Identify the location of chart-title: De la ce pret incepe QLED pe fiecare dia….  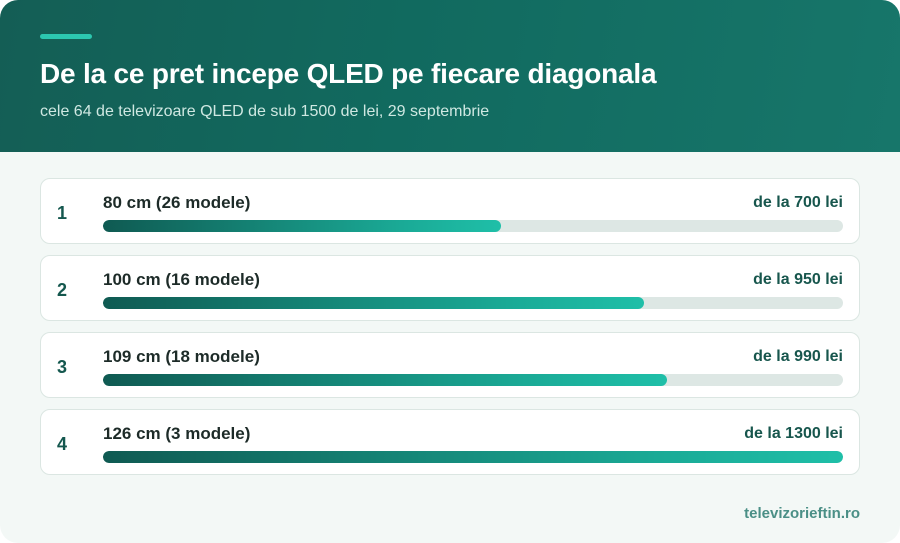
(348, 73).